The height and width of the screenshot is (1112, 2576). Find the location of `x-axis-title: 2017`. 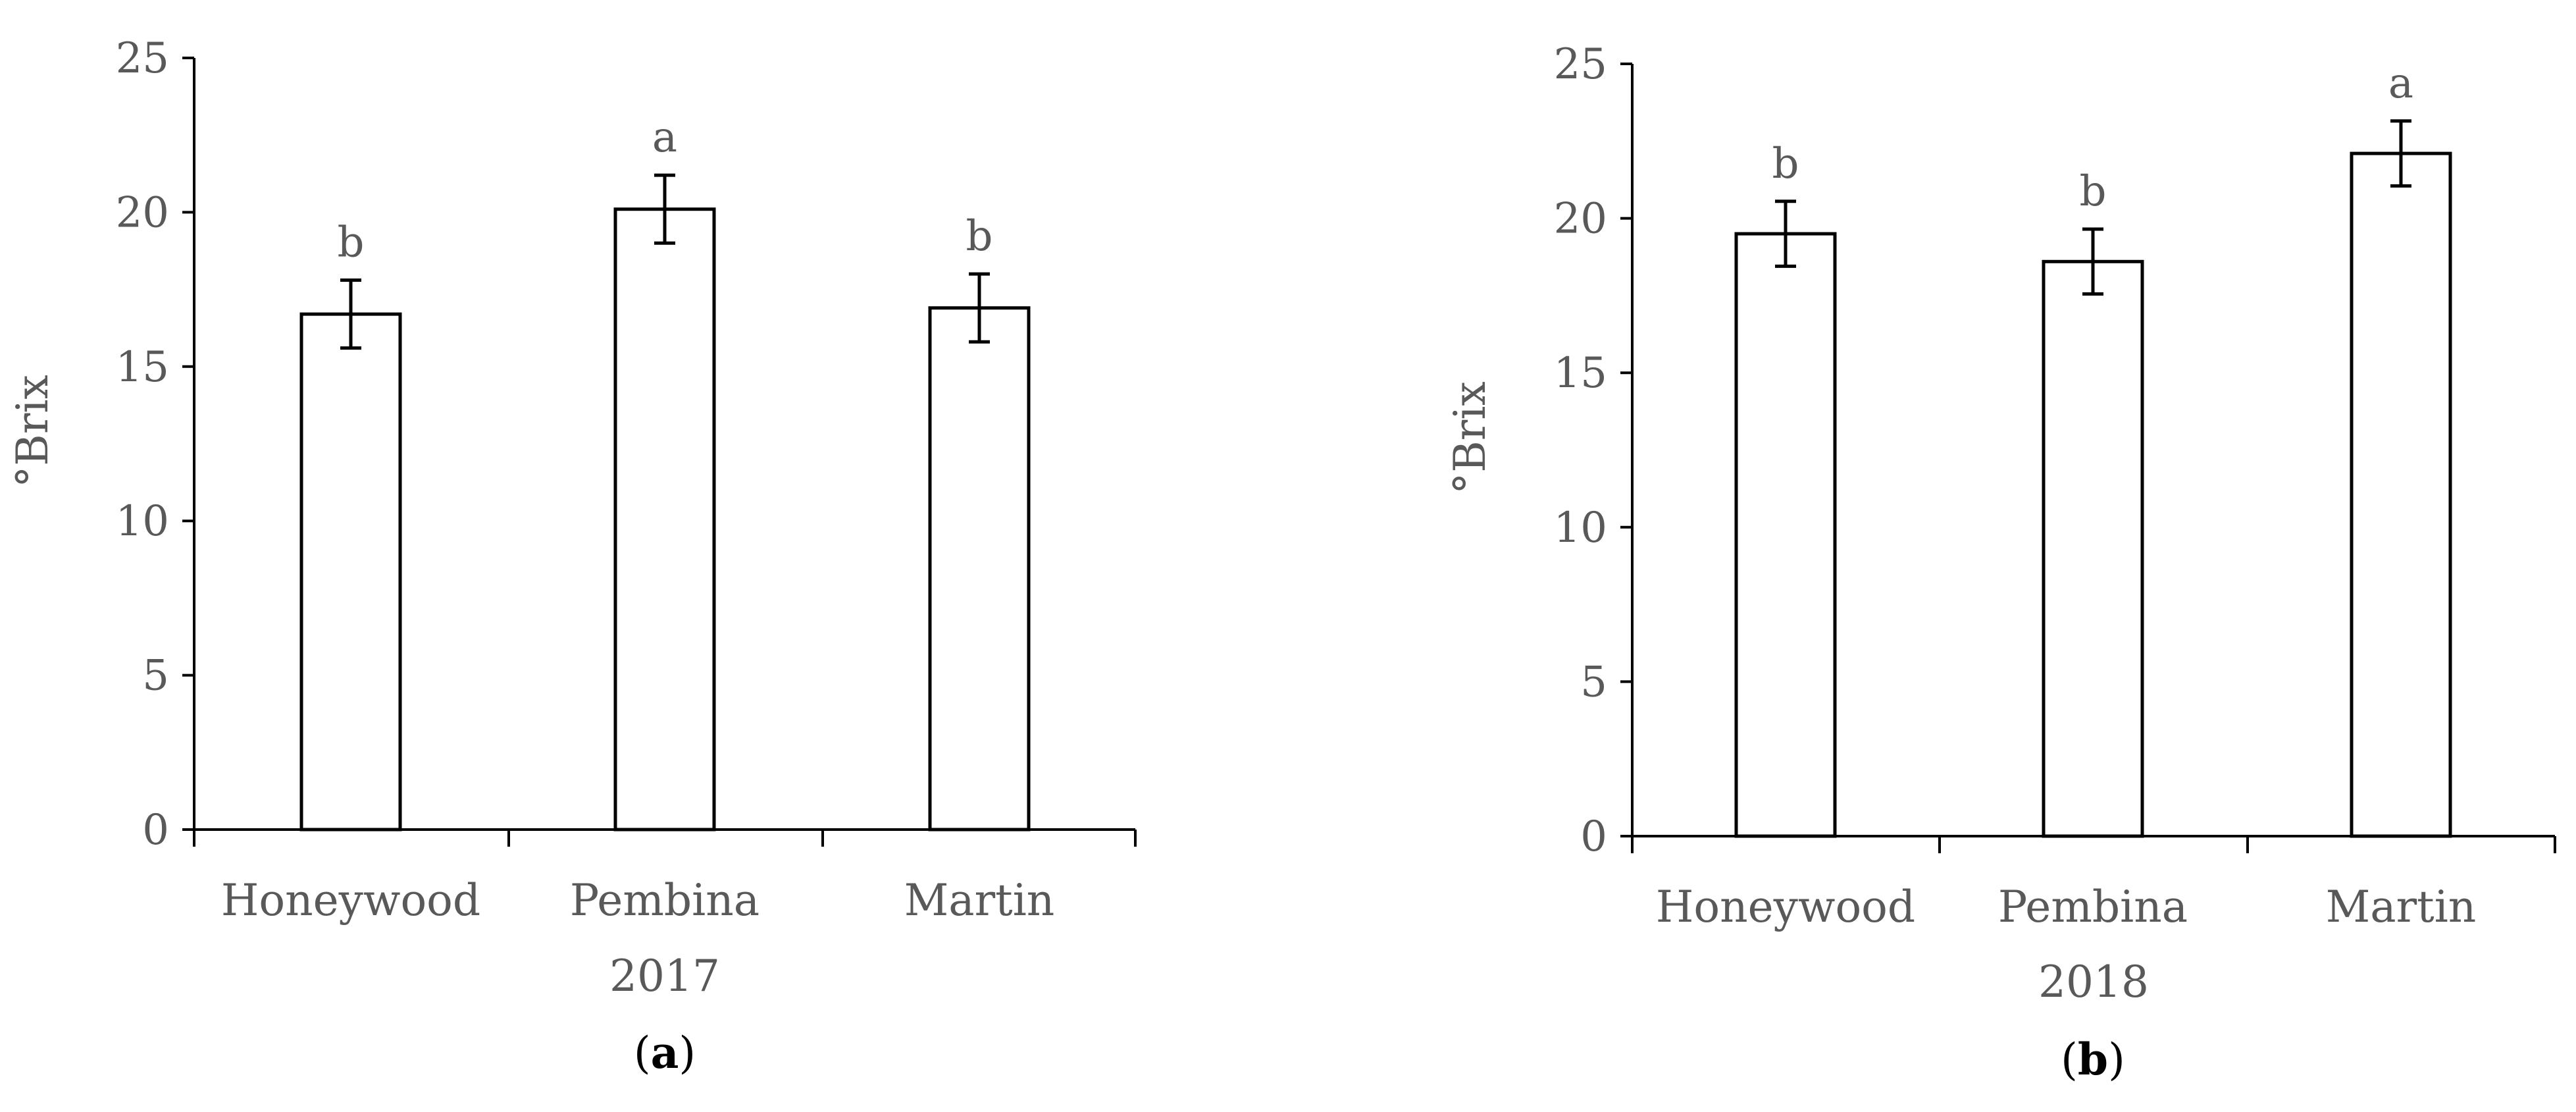

x-axis-title: 2017 is located at coordinates (664, 976).